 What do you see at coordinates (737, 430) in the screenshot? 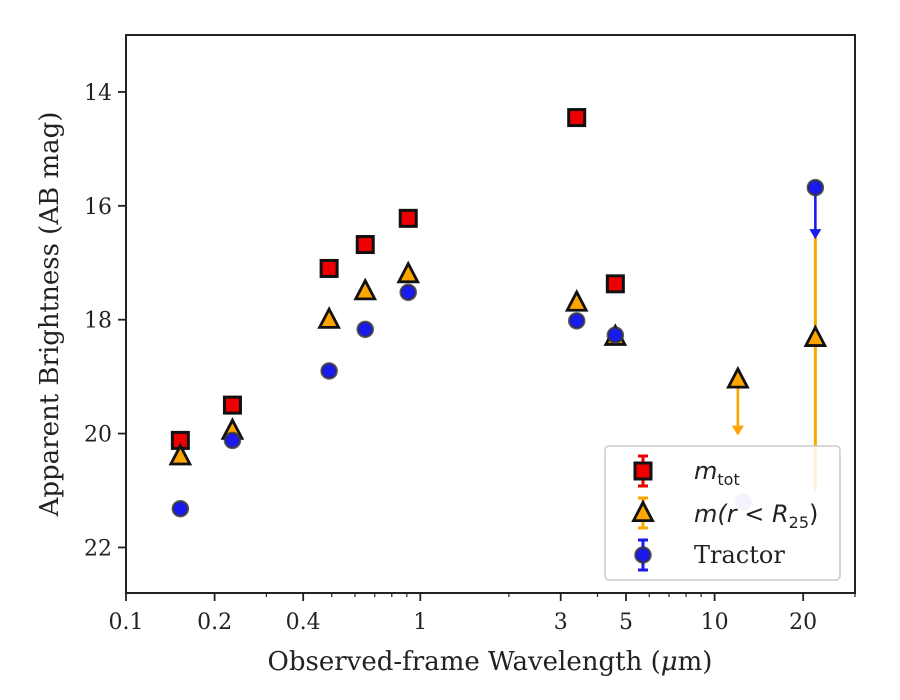
I see `mr25-point-7-limit-arrow-head` at bounding box center [737, 430].